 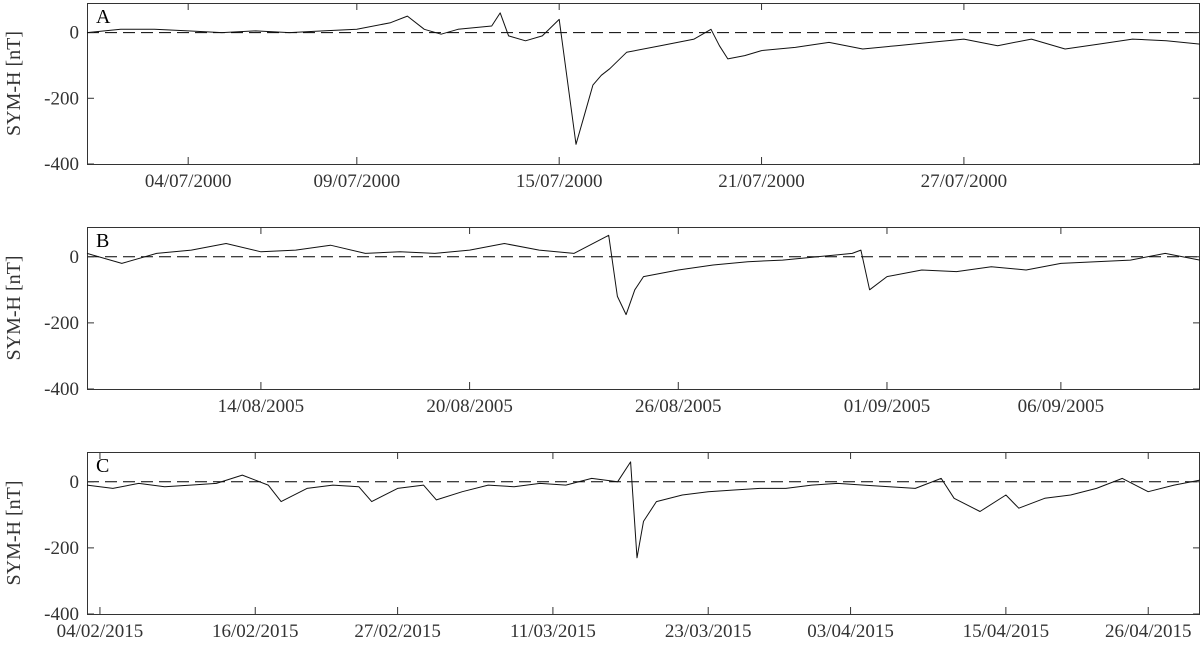 I want to click on x-tick-label: 27/07/2000, so click(x=964, y=181).